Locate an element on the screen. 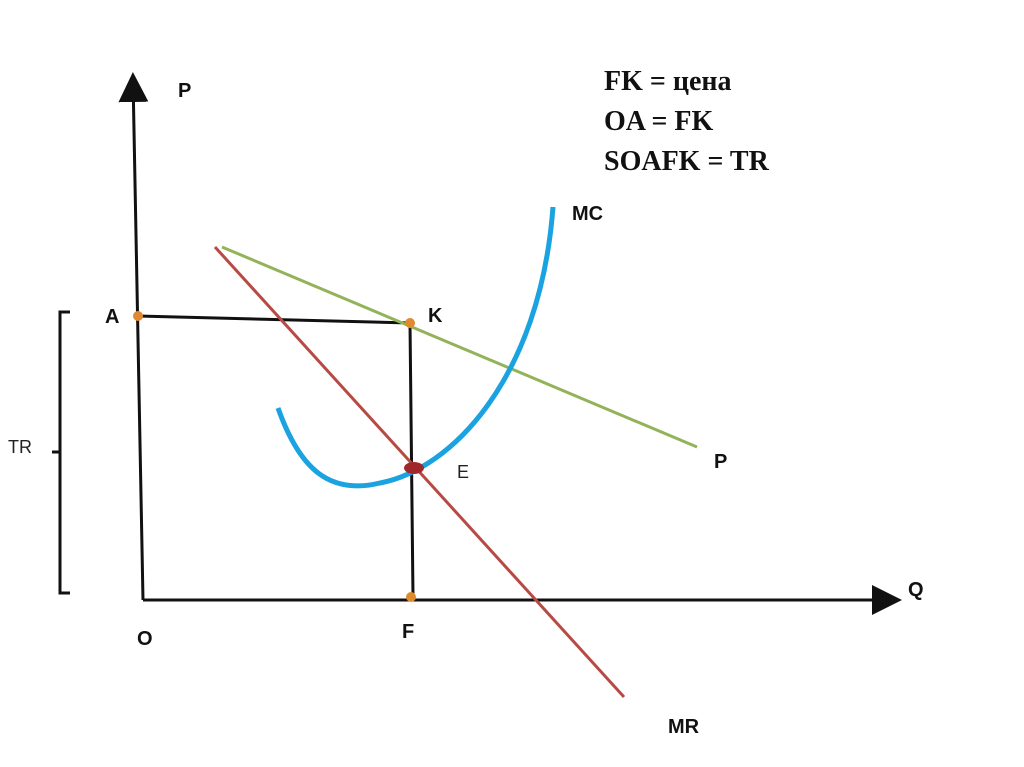  point-e is located at coordinates (414, 468).